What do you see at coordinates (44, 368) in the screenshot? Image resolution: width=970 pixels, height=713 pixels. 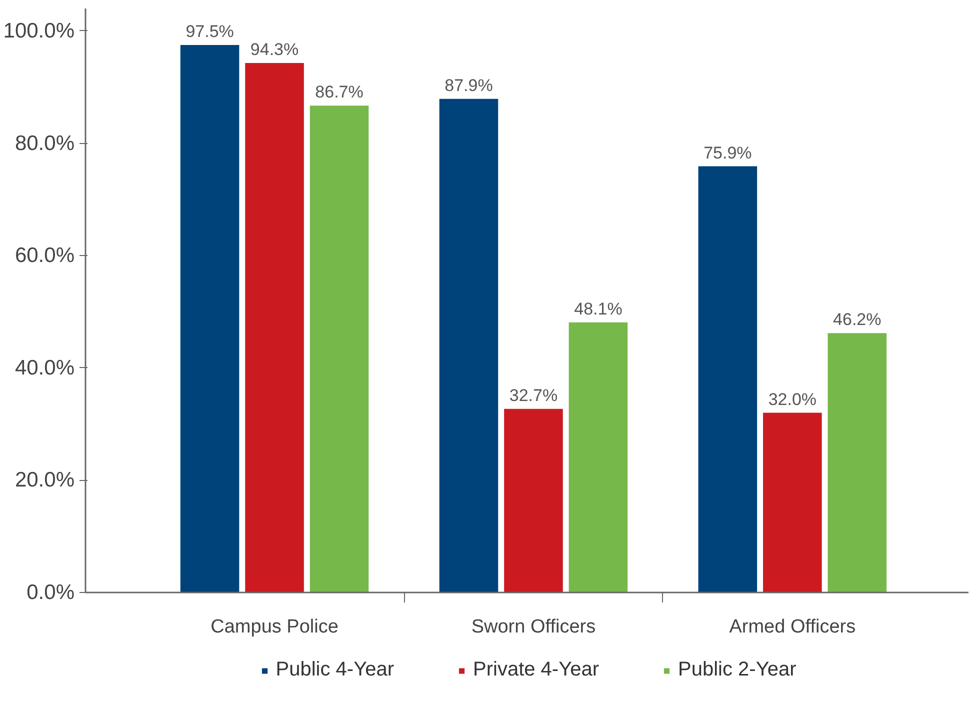 I see `y-tick-label: 40.0%` at bounding box center [44, 368].